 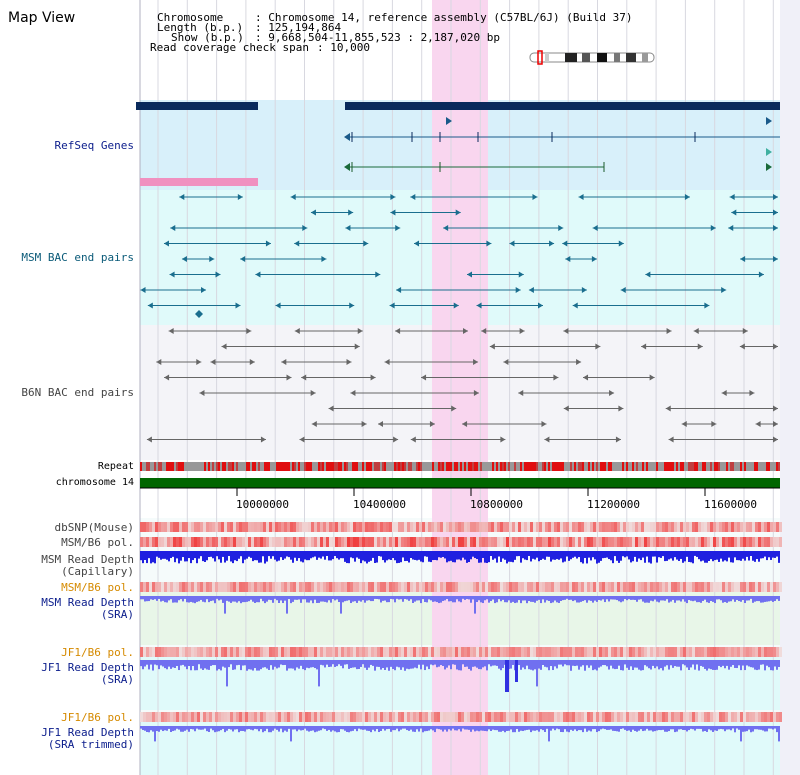 What do you see at coordinates (138, 106) in the screenshot?
I see `contig-end-arrow` at bounding box center [138, 106].